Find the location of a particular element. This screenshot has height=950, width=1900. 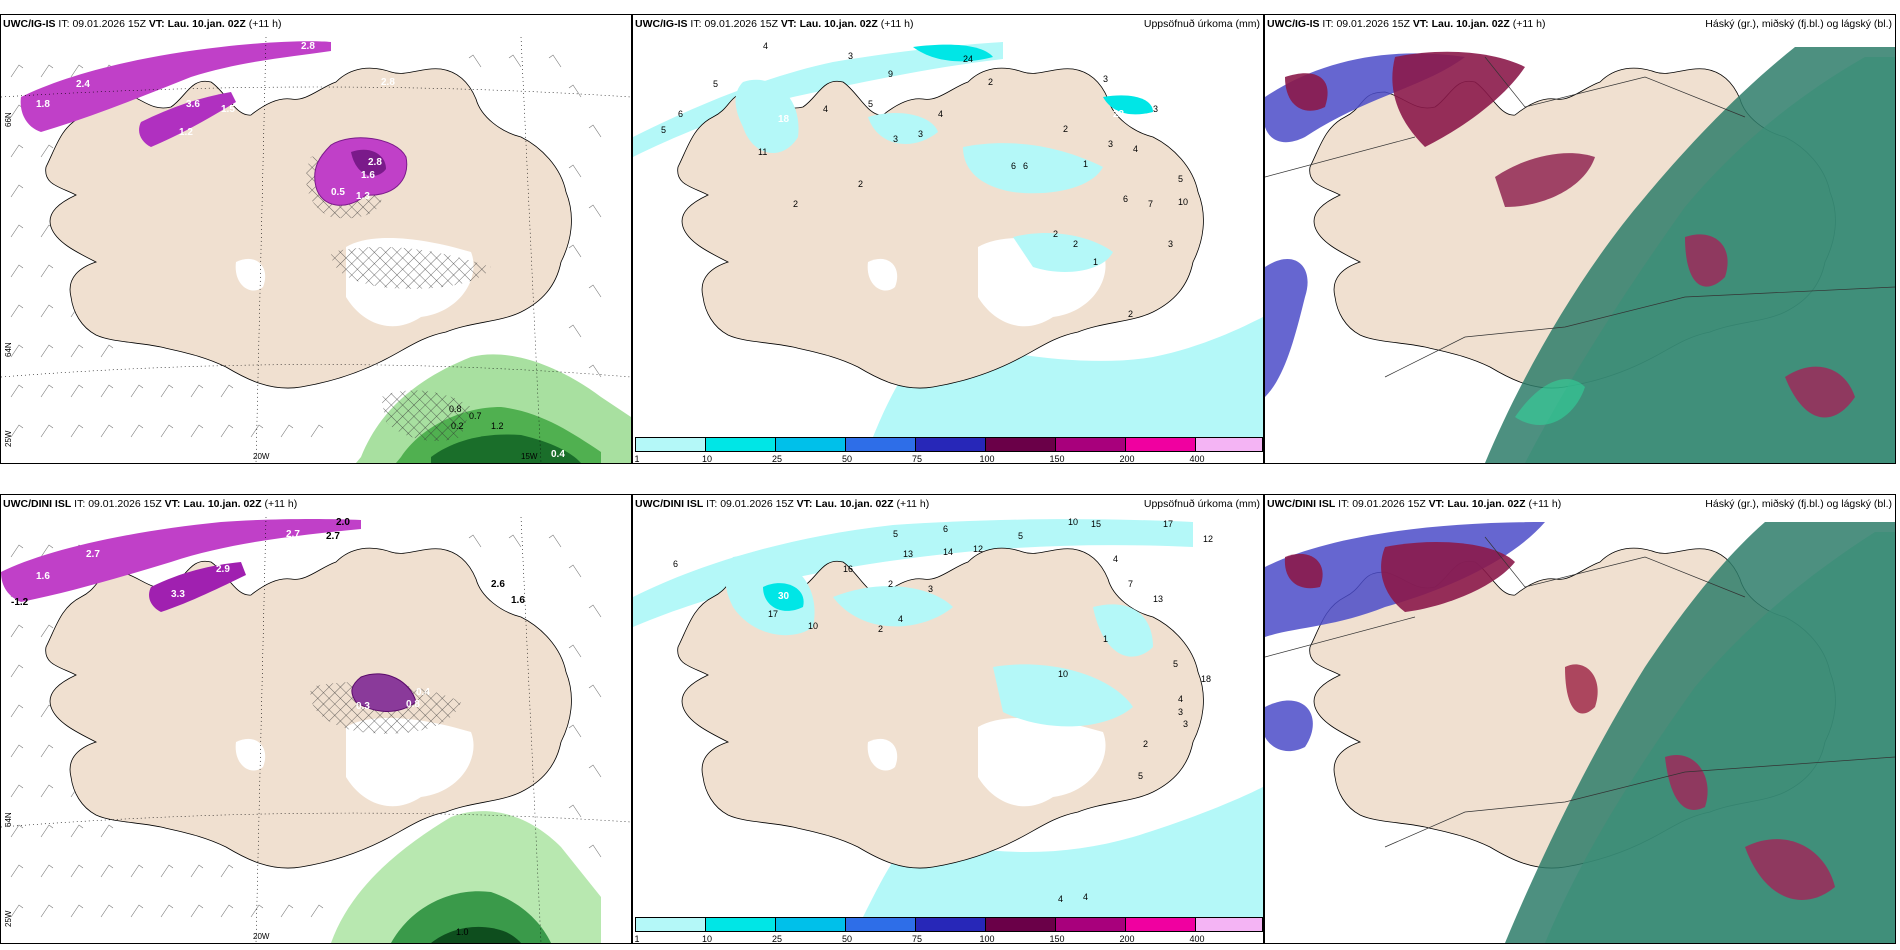

value-label: 5 is located at coordinates (715, 84).